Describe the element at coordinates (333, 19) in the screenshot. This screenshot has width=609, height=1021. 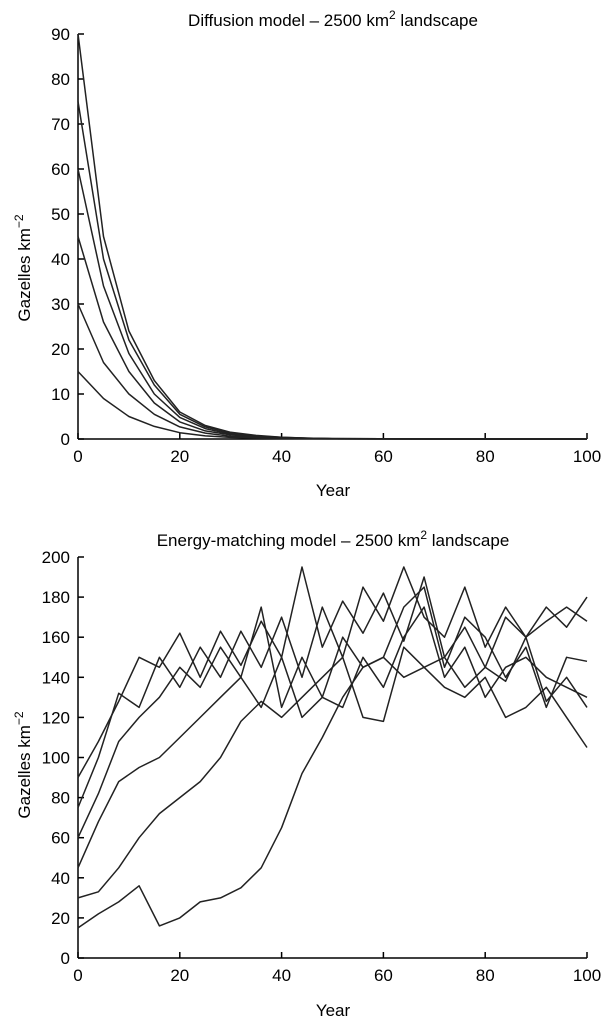
I see `diffusion-plot-title: Diffusion model – 2500 km2 landscape` at that location.